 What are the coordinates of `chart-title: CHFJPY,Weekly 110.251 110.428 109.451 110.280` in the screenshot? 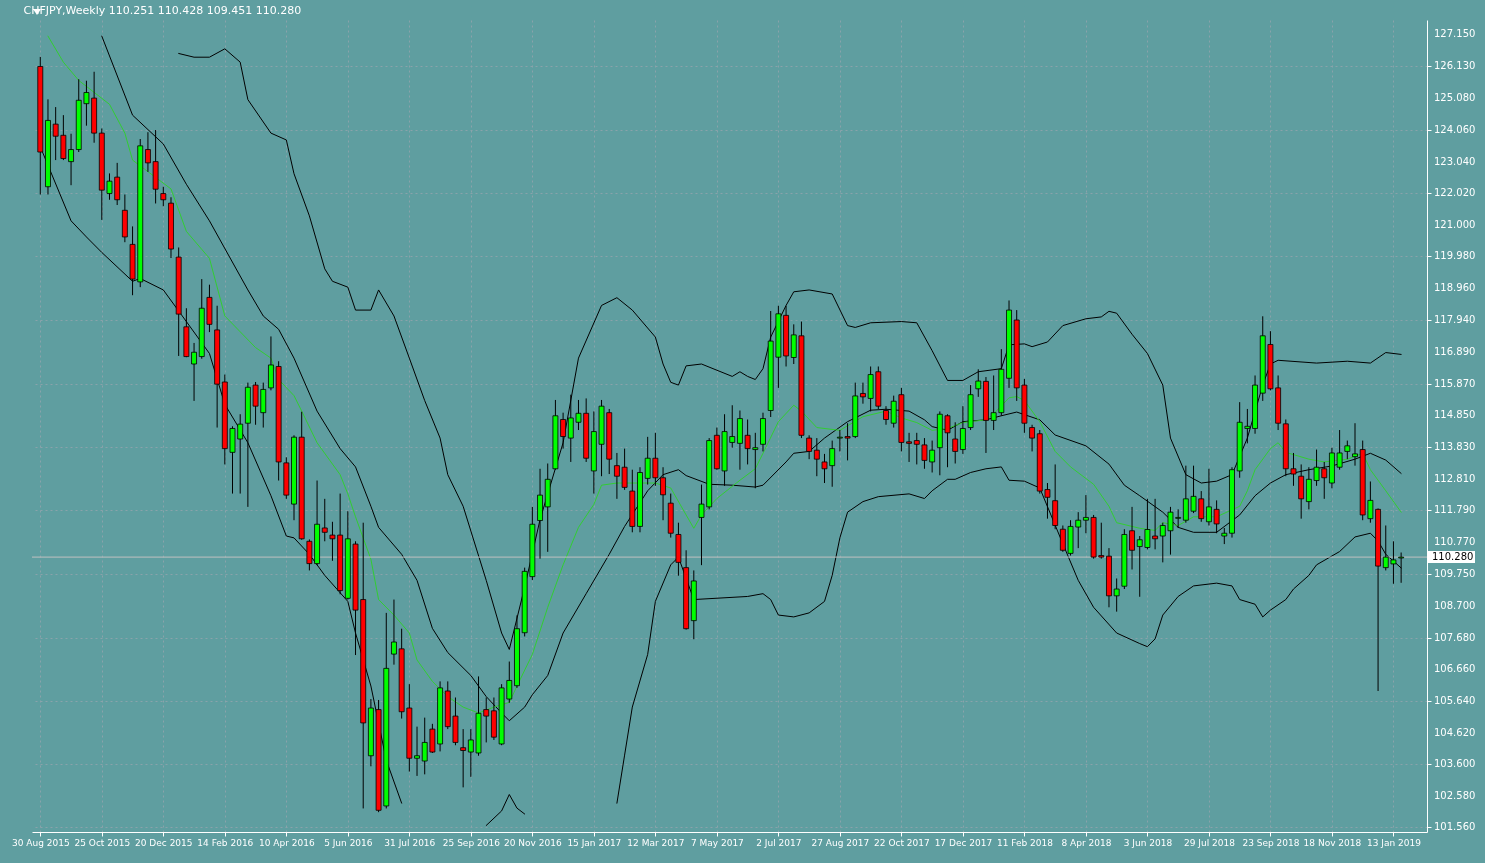 It's located at (162, 10).